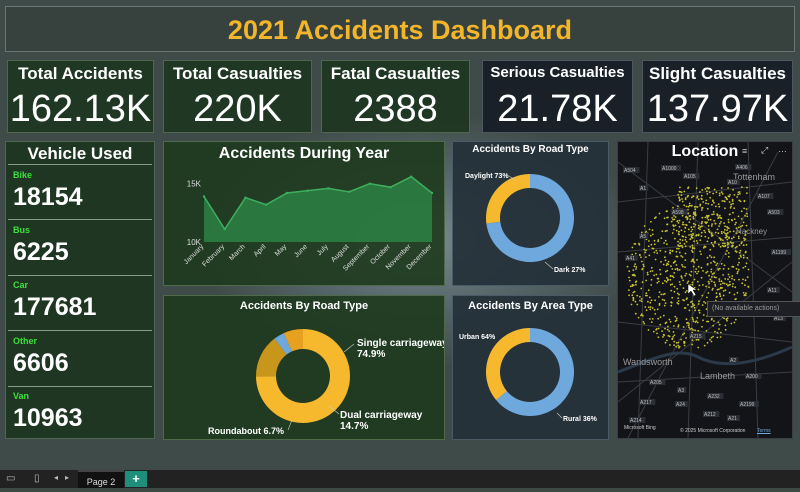 This screenshot has width=800, height=492. Describe the element at coordinates (37, 478) in the screenshot. I see `mobile-view-icon: ▯` at that location.